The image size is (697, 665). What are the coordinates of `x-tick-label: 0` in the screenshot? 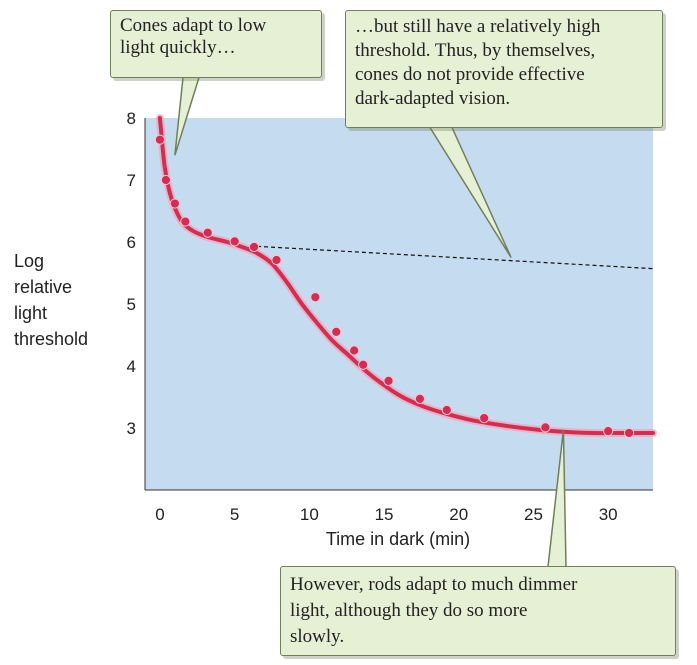 It's located at (159, 514).